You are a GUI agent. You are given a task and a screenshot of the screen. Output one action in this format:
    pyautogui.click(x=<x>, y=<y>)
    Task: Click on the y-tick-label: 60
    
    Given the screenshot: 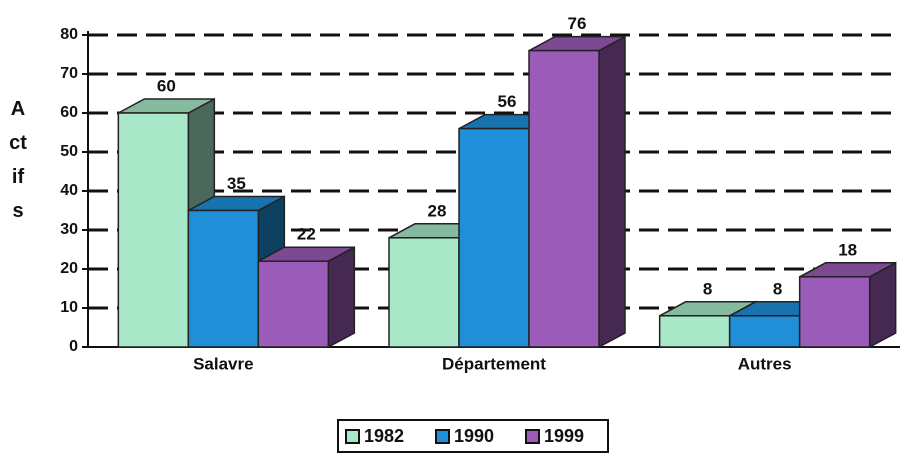 What is the action you would take?
    pyautogui.click(x=69, y=112)
    